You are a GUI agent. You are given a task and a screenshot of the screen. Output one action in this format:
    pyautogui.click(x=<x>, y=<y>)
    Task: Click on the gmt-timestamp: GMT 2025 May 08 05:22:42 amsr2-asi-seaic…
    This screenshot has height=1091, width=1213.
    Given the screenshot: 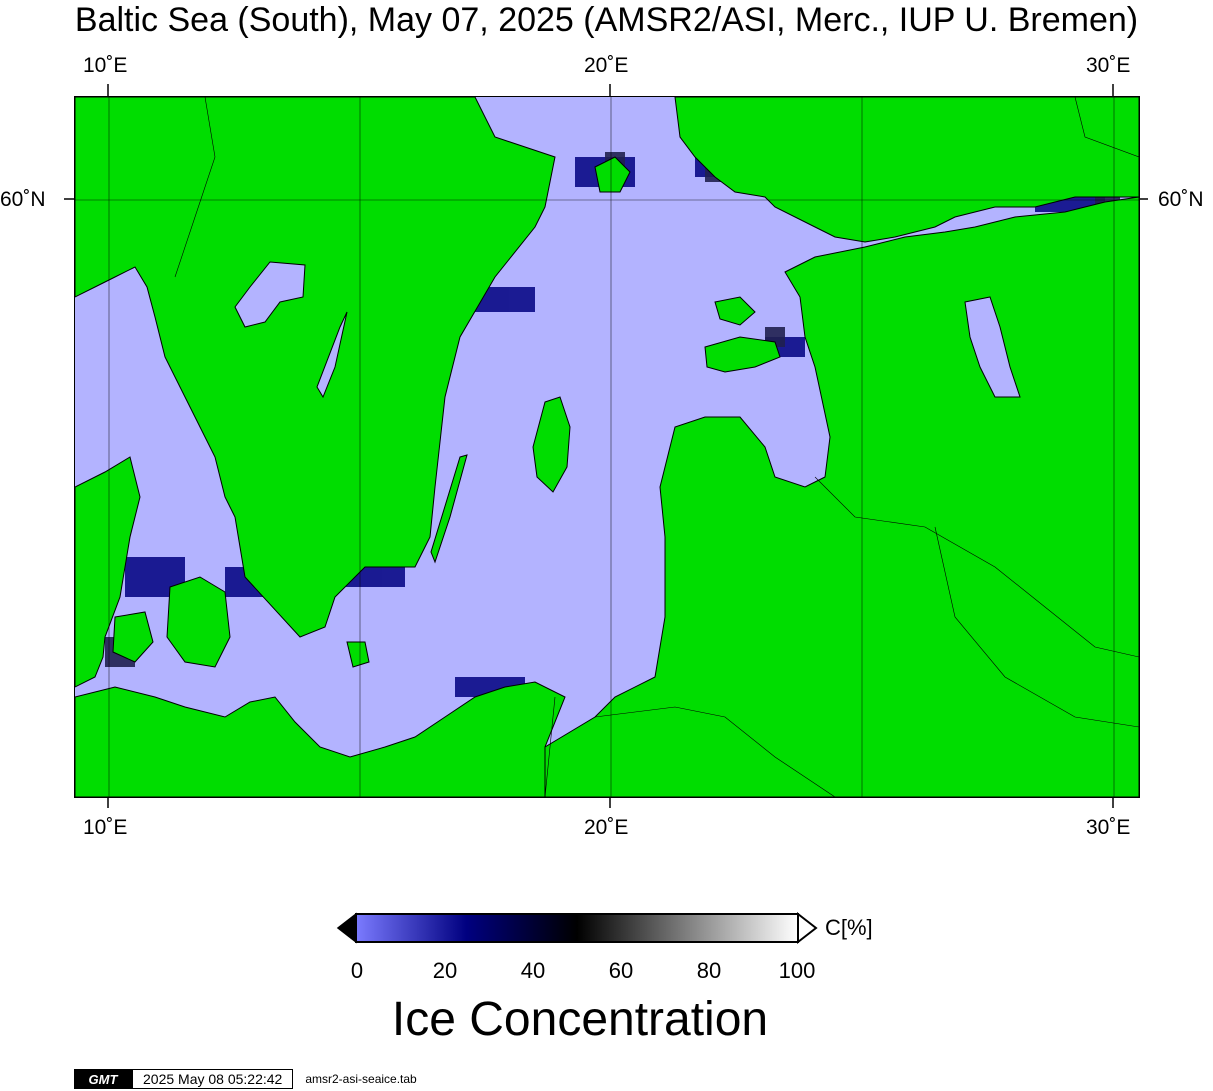 What is the action you would take?
    pyautogui.click(x=245, y=1079)
    